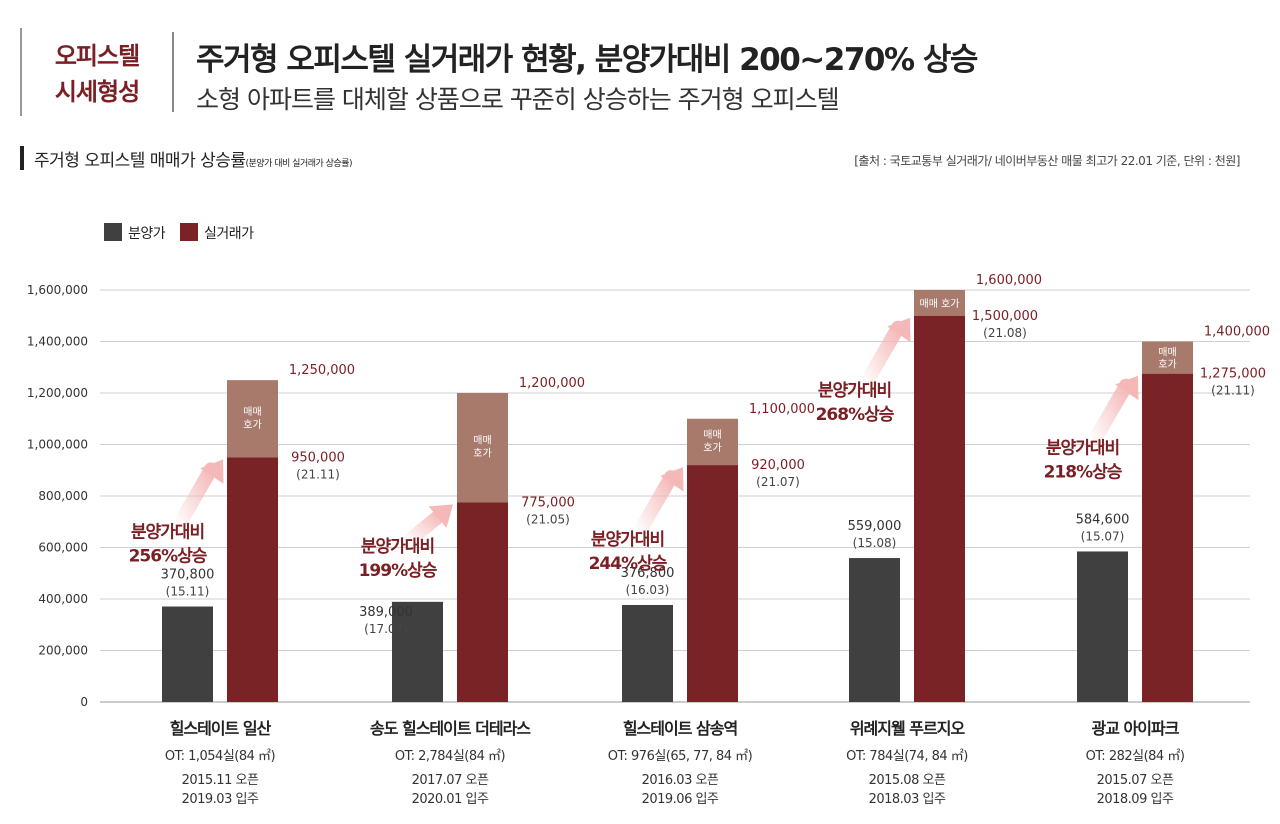 The height and width of the screenshot is (824, 1280). I want to click on actual-value-label: 1,500,000, so click(1005, 316).